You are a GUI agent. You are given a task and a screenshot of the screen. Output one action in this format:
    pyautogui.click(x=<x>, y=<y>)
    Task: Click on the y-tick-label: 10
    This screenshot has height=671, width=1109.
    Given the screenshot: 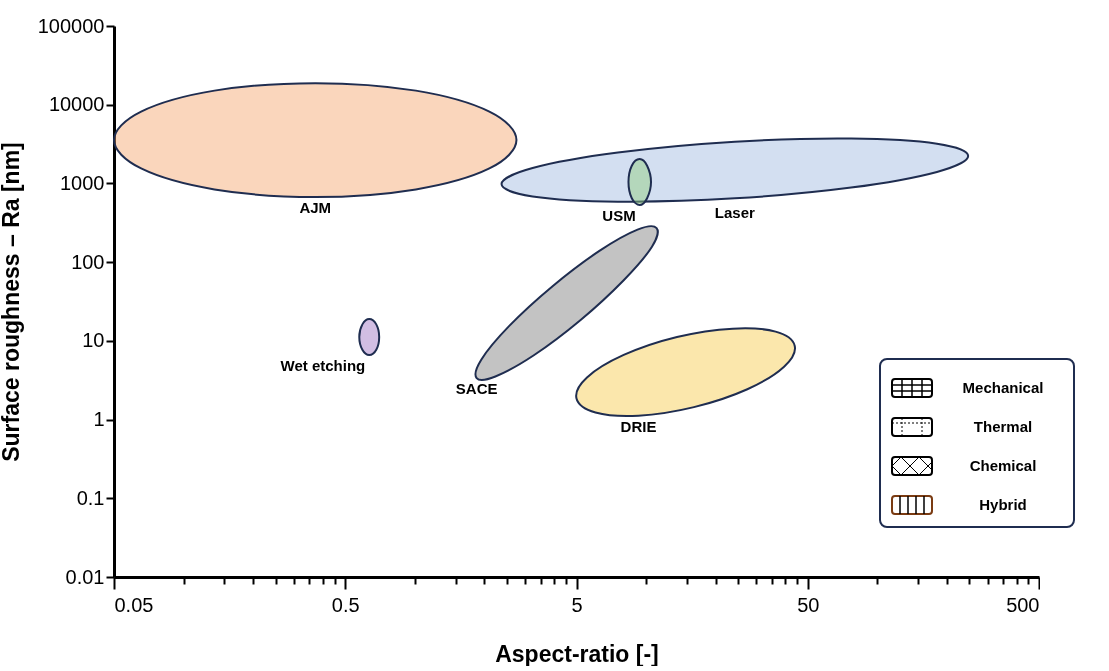 What is the action you would take?
    pyautogui.click(x=93, y=340)
    